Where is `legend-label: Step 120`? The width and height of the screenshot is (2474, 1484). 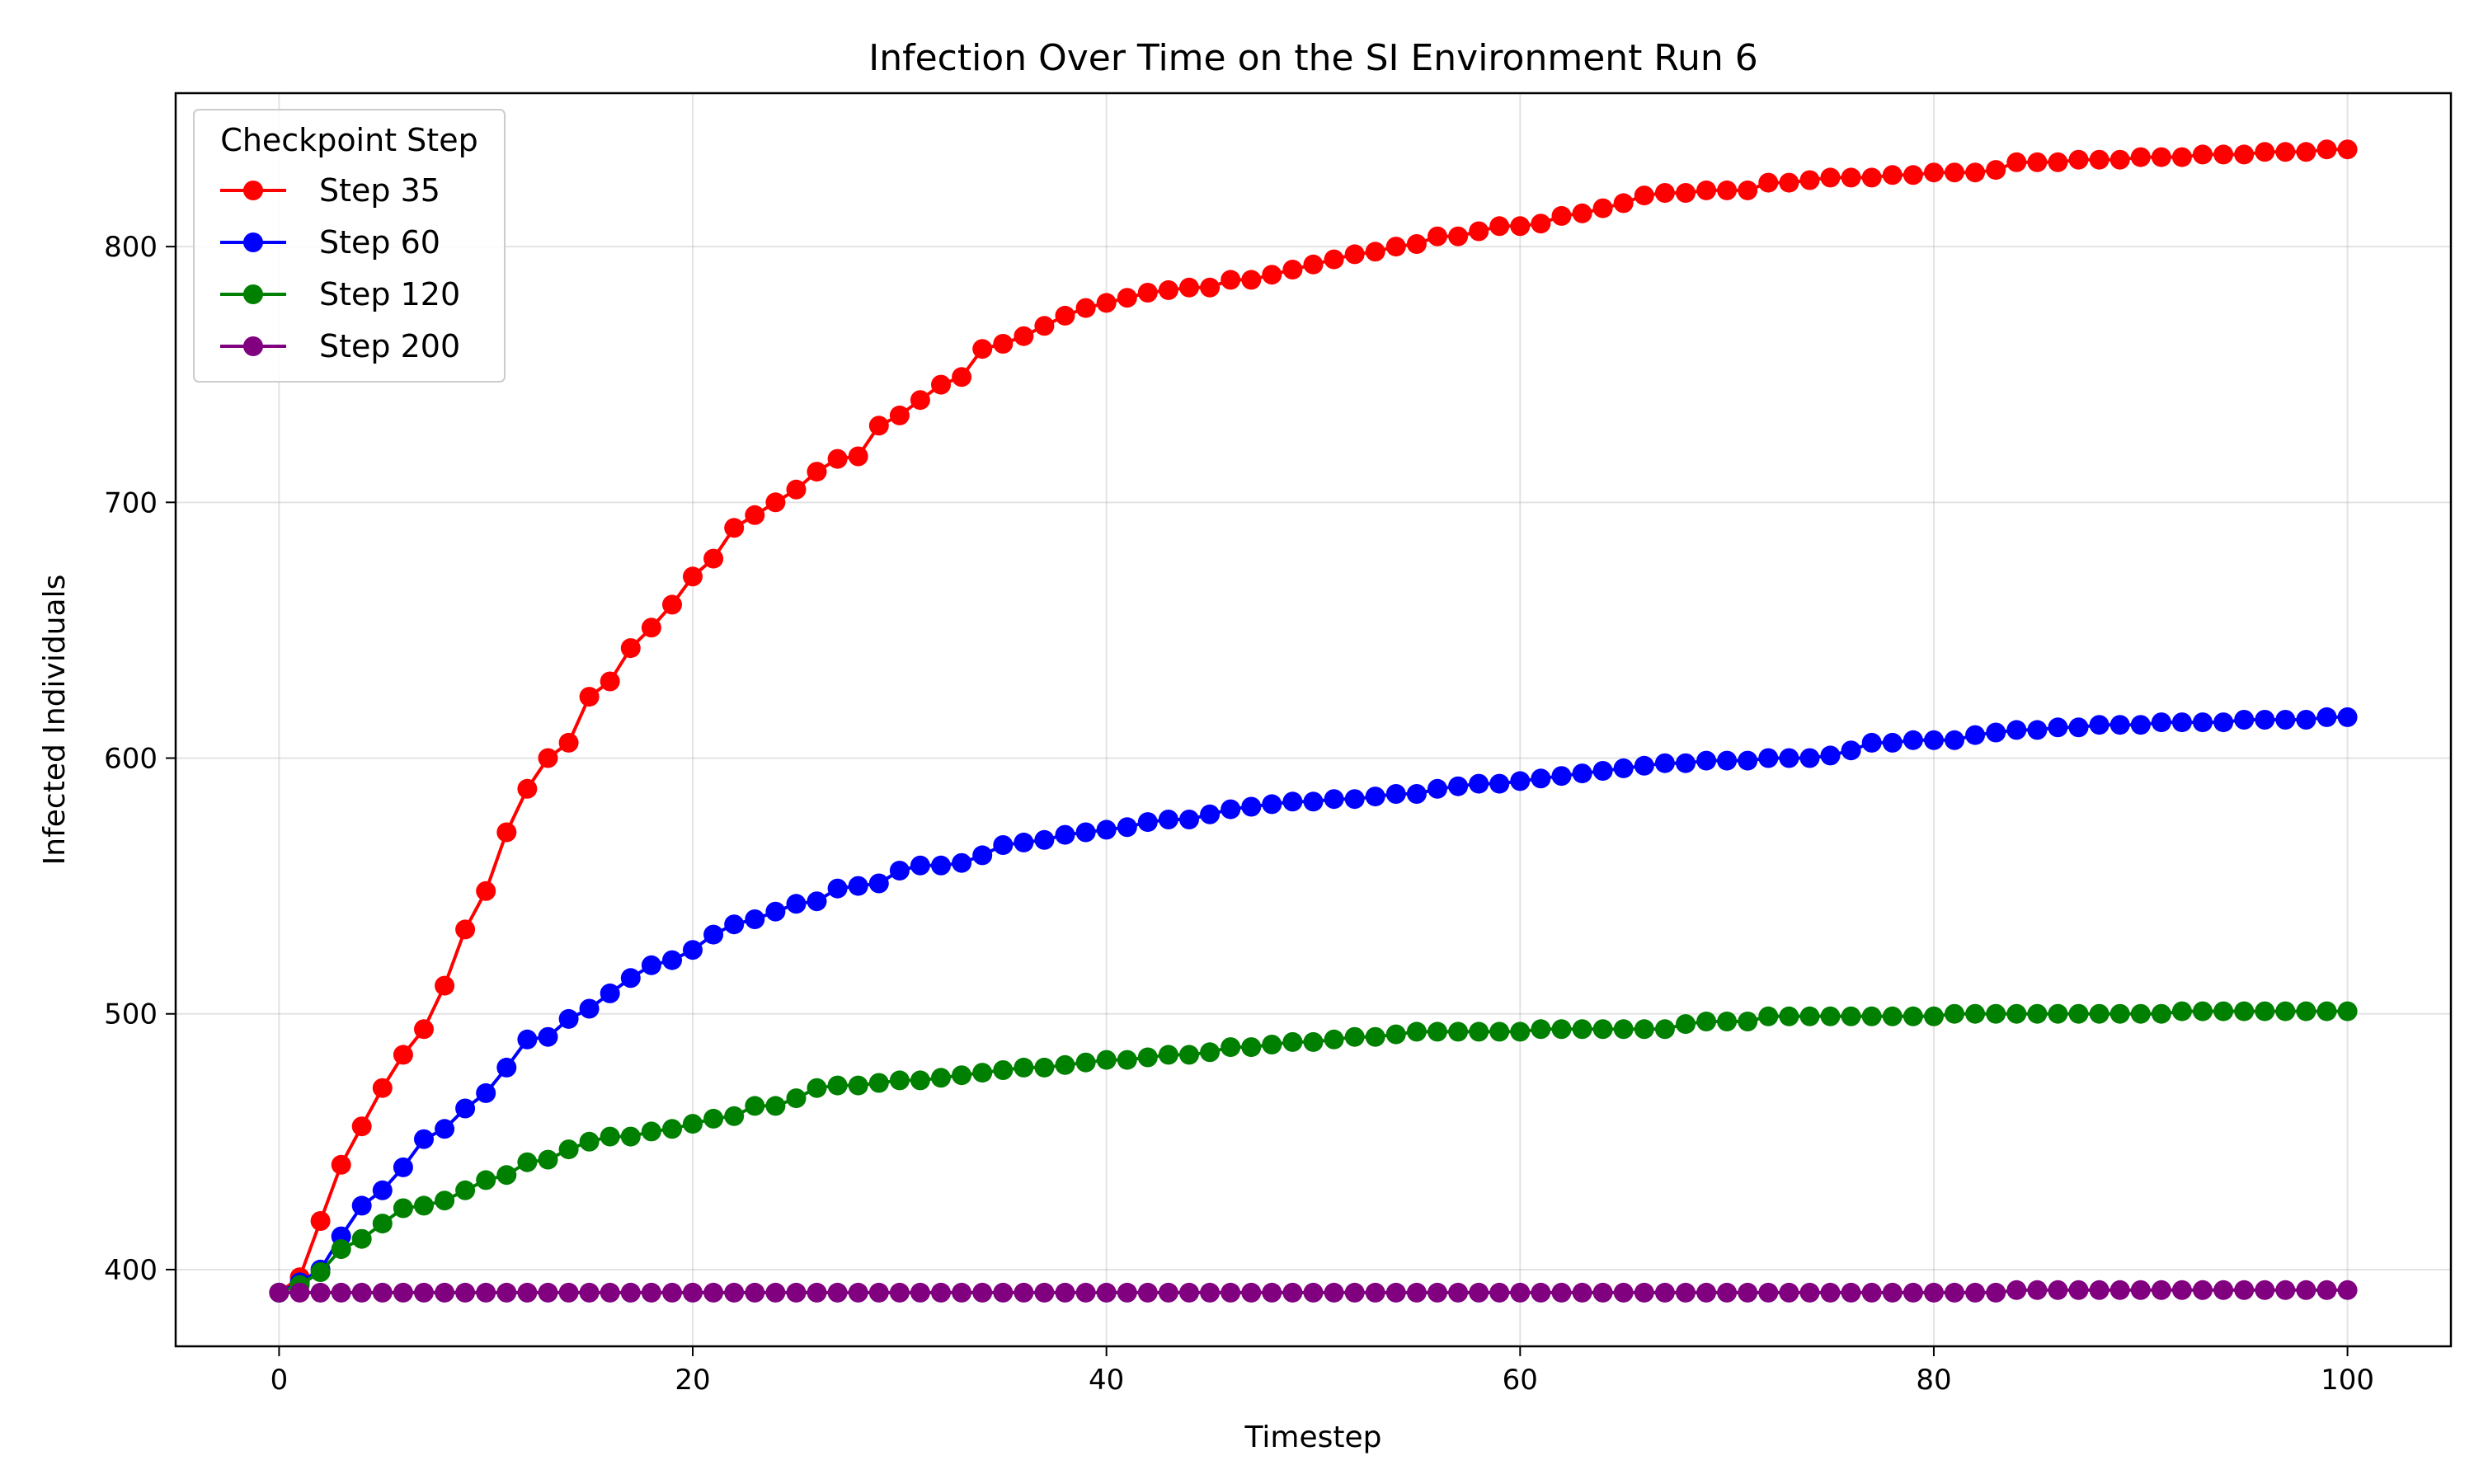
legend-label: Step 120 is located at coordinates (389, 294).